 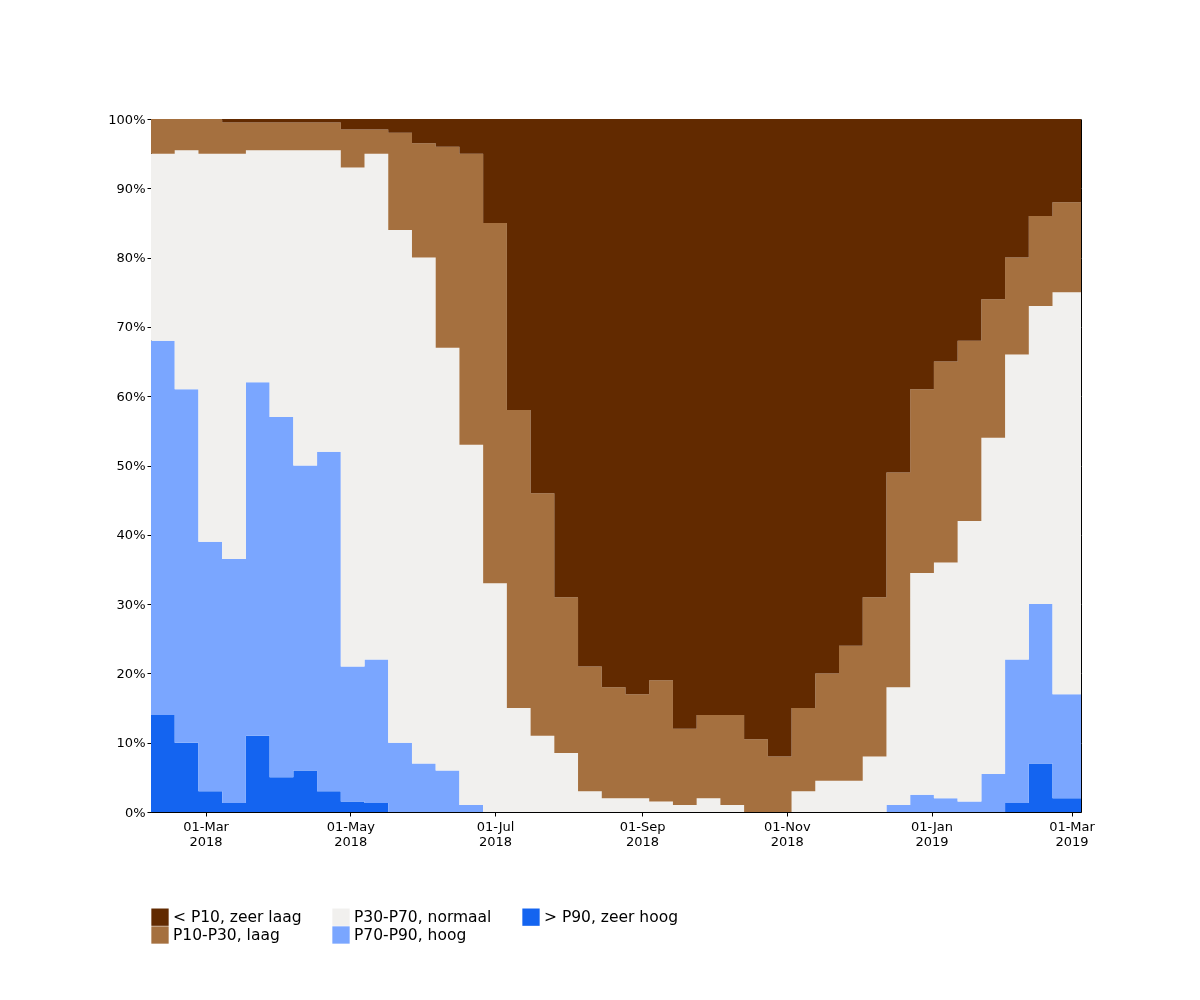 I want to click on y-tick-label: 10%, so click(x=131, y=743).